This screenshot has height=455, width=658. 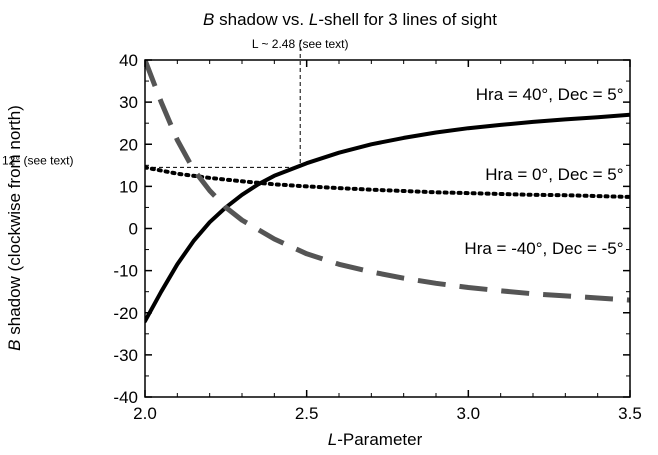 I want to click on y-tick-label: 40, so click(x=128, y=60).